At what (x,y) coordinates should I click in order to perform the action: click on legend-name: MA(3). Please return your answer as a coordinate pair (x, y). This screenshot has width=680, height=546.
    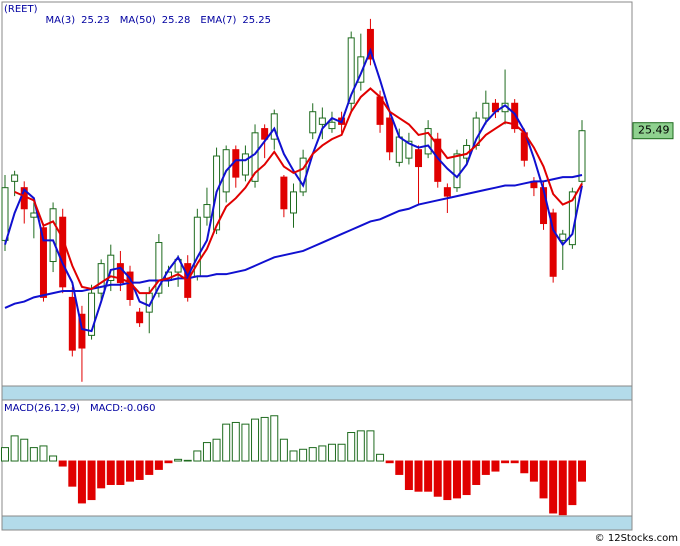
    Looking at the image, I should click on (61, 20).